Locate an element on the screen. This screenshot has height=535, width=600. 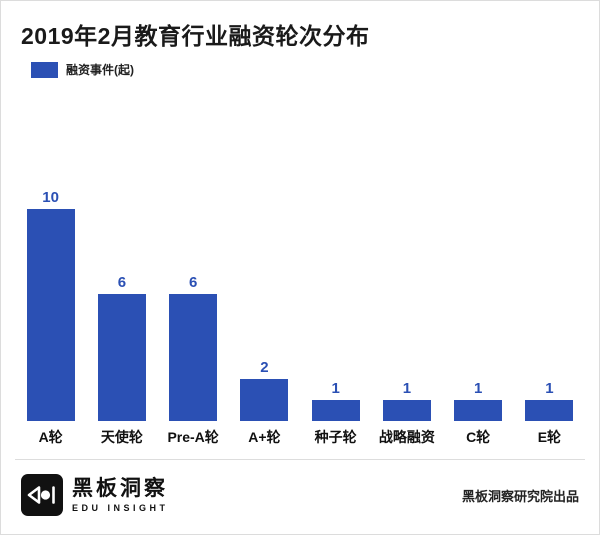
legend: 融资事件(起) is located at coordinates (82, 69).